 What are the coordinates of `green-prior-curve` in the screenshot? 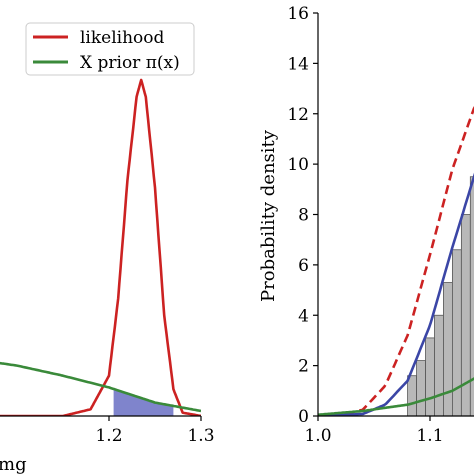 It's located at (396, 396).